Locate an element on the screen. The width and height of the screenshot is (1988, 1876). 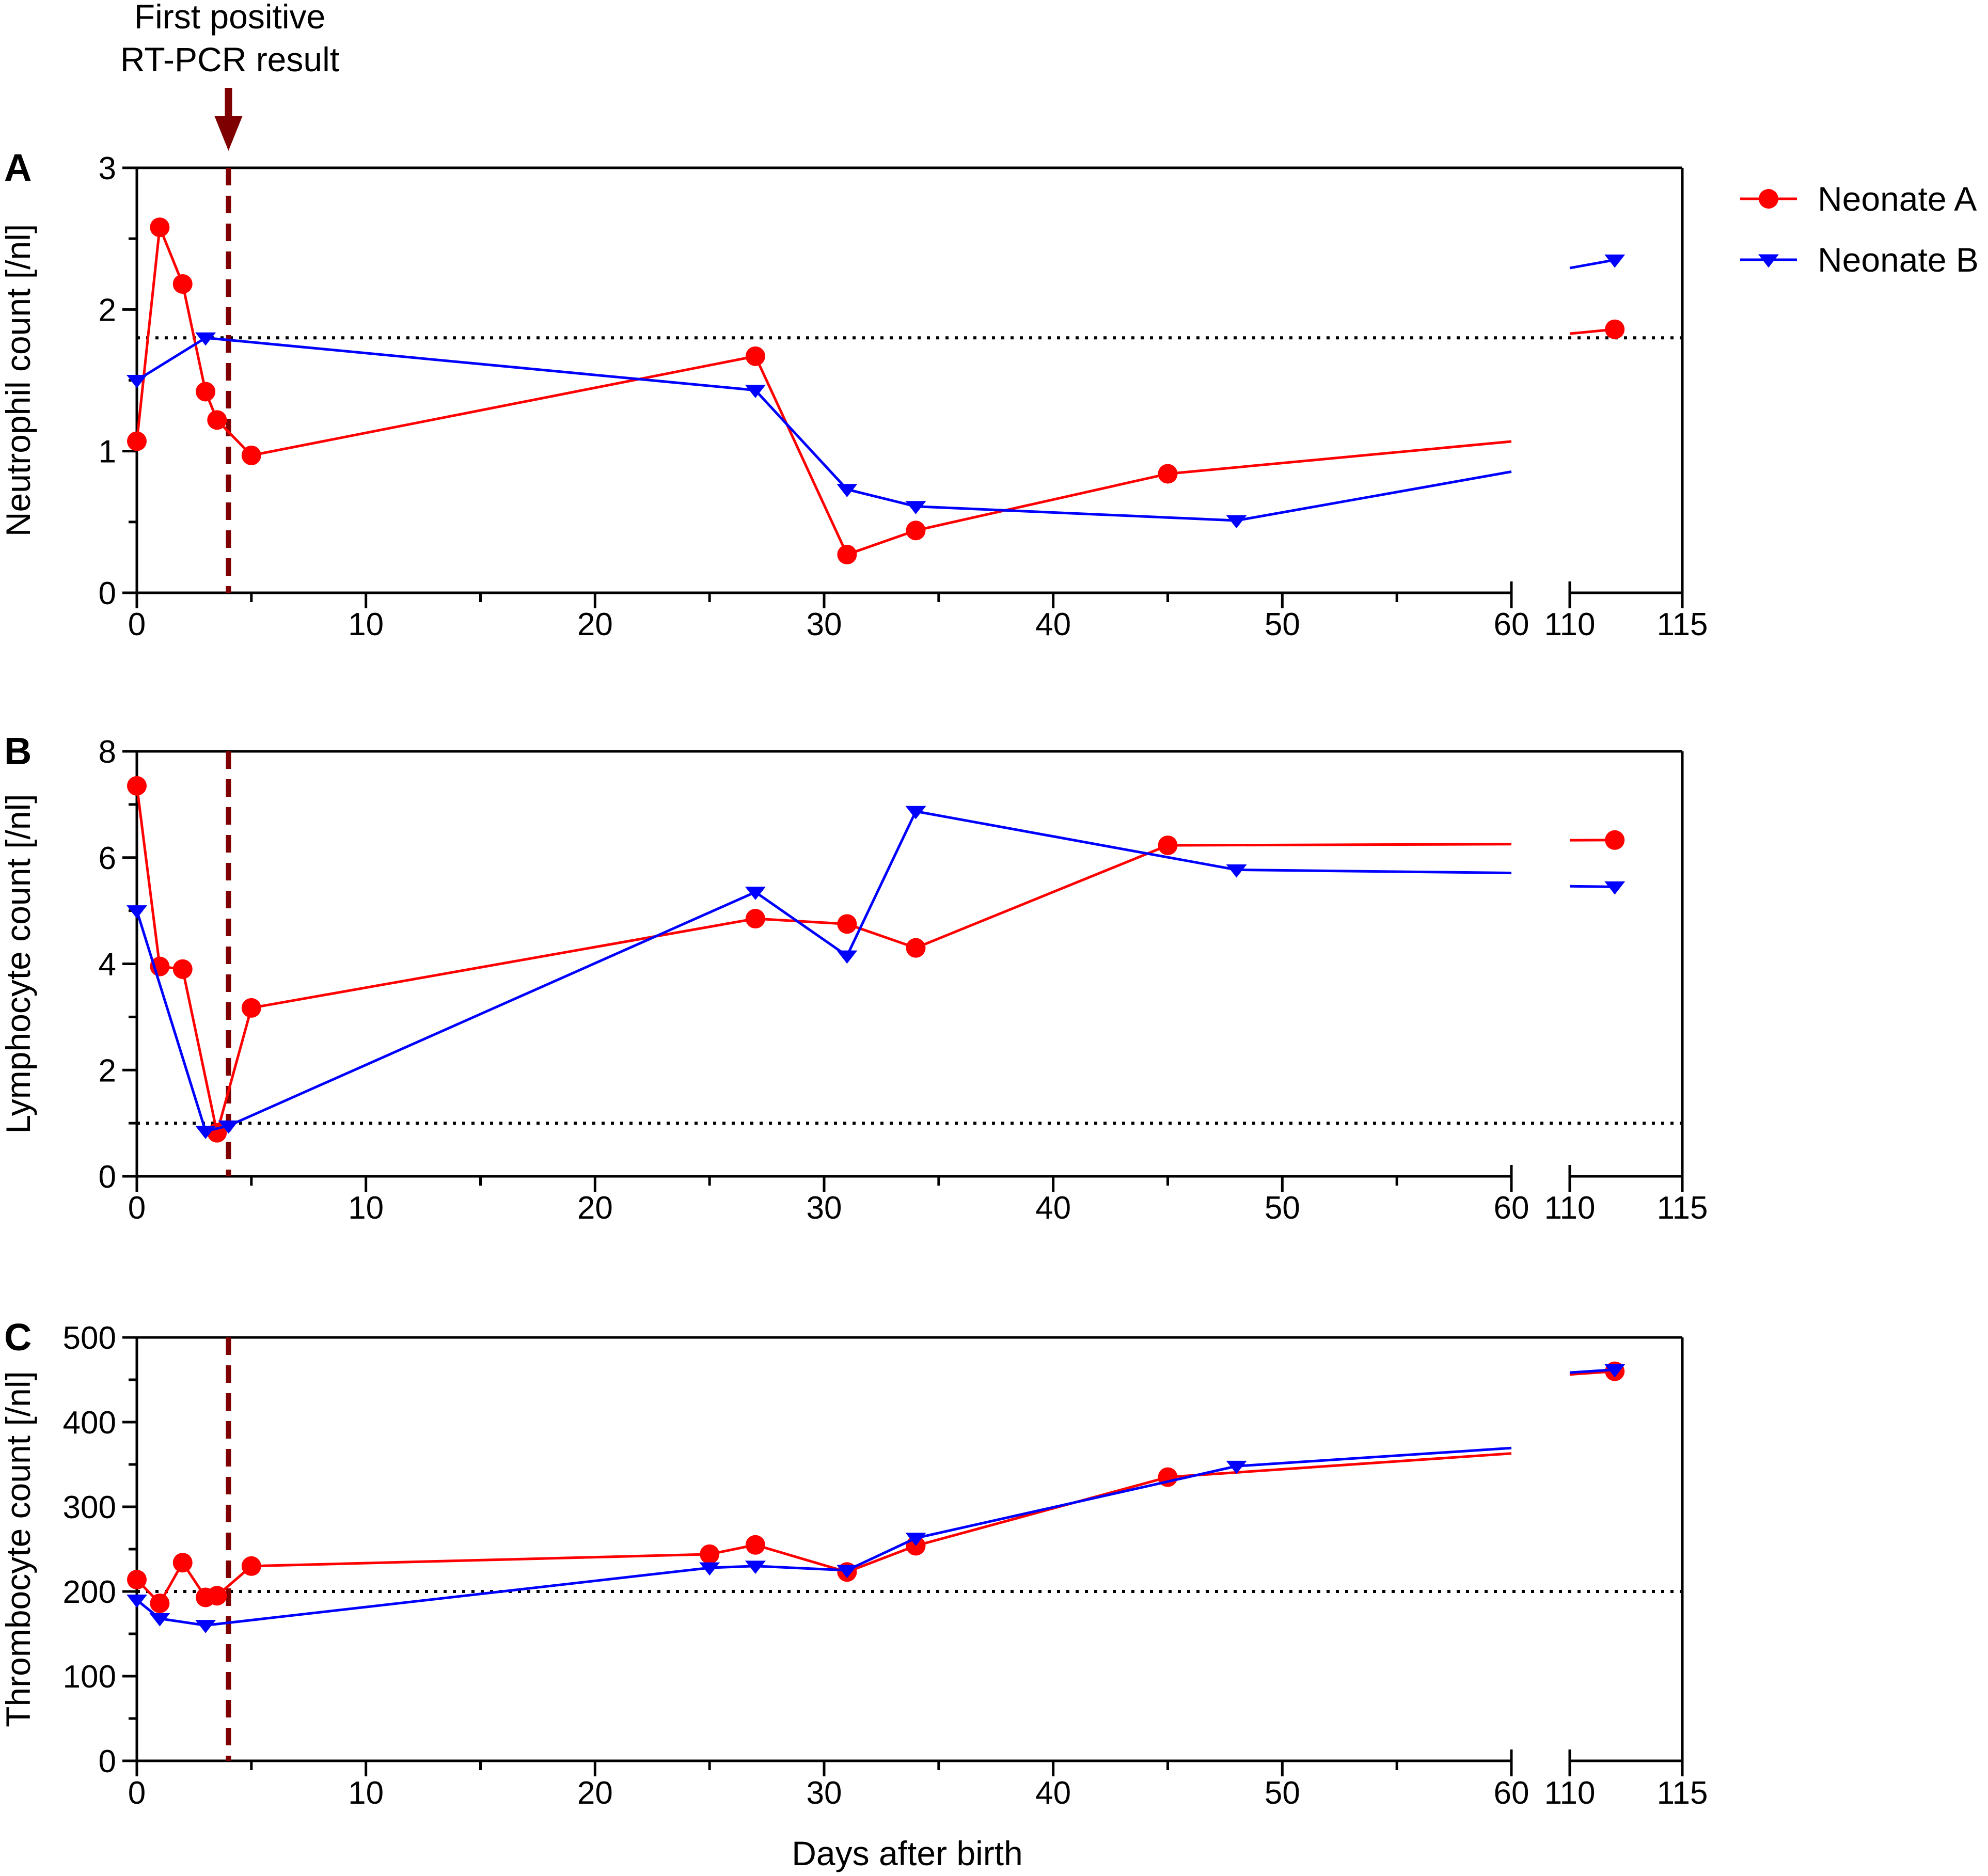
x-tick-label-c: 50 is located at coordinates (1282, 1793).